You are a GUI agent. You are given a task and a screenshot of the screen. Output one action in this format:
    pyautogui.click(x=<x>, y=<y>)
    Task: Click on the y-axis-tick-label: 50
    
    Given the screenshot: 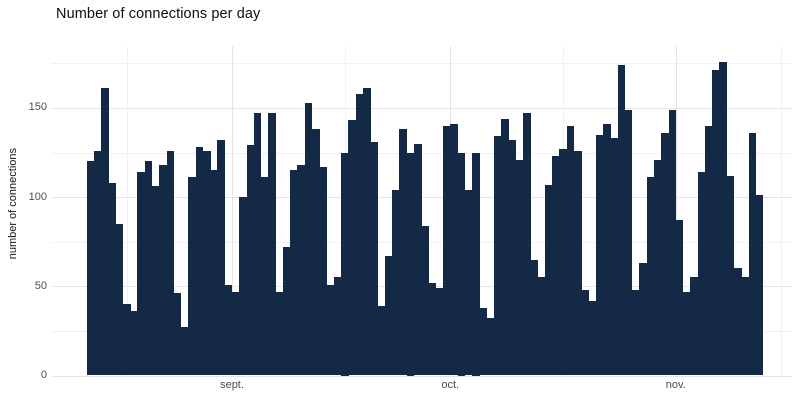 What is the action you would take?
    pyautogui.click(x=40, y=285)
    